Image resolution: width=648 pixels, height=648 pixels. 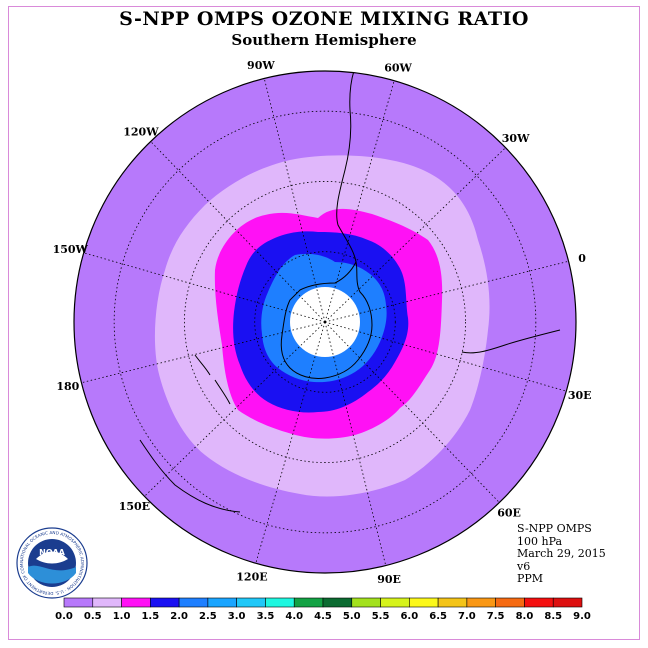 What do you see at coordinates (208, 616) in the screenshot?
I see `colorbar-tick-label: 2.5` at bounding box center [208, 616].